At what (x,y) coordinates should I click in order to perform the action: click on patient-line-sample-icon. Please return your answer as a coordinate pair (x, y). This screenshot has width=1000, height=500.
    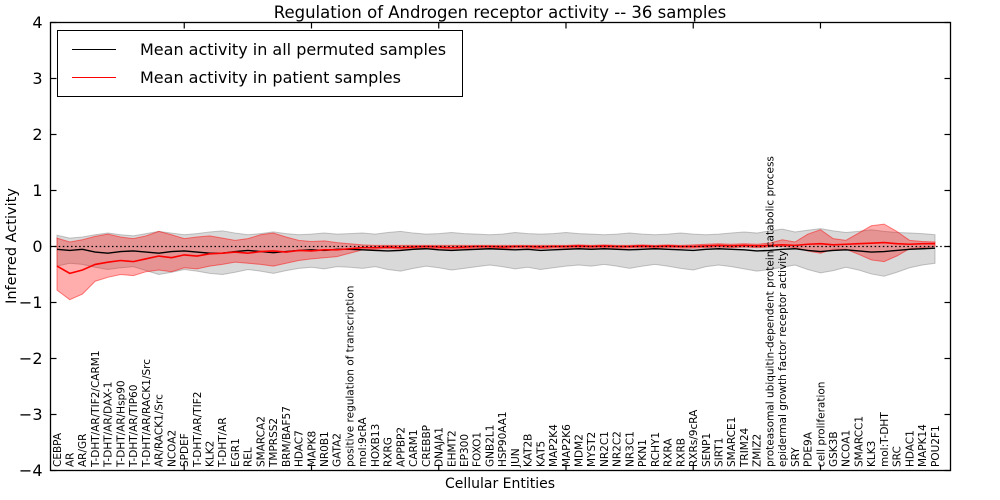
    Looking at the image, I should click on (94, 77).